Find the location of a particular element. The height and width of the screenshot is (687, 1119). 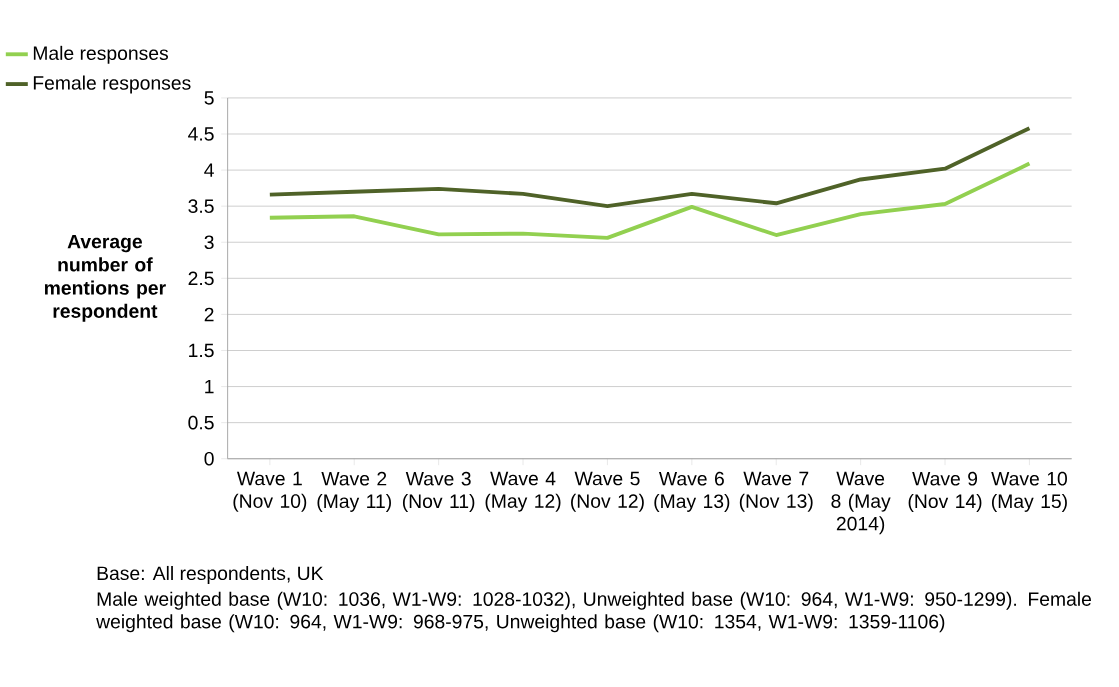

text: Base: All respondents, UK is located at coordinates (210, 575).